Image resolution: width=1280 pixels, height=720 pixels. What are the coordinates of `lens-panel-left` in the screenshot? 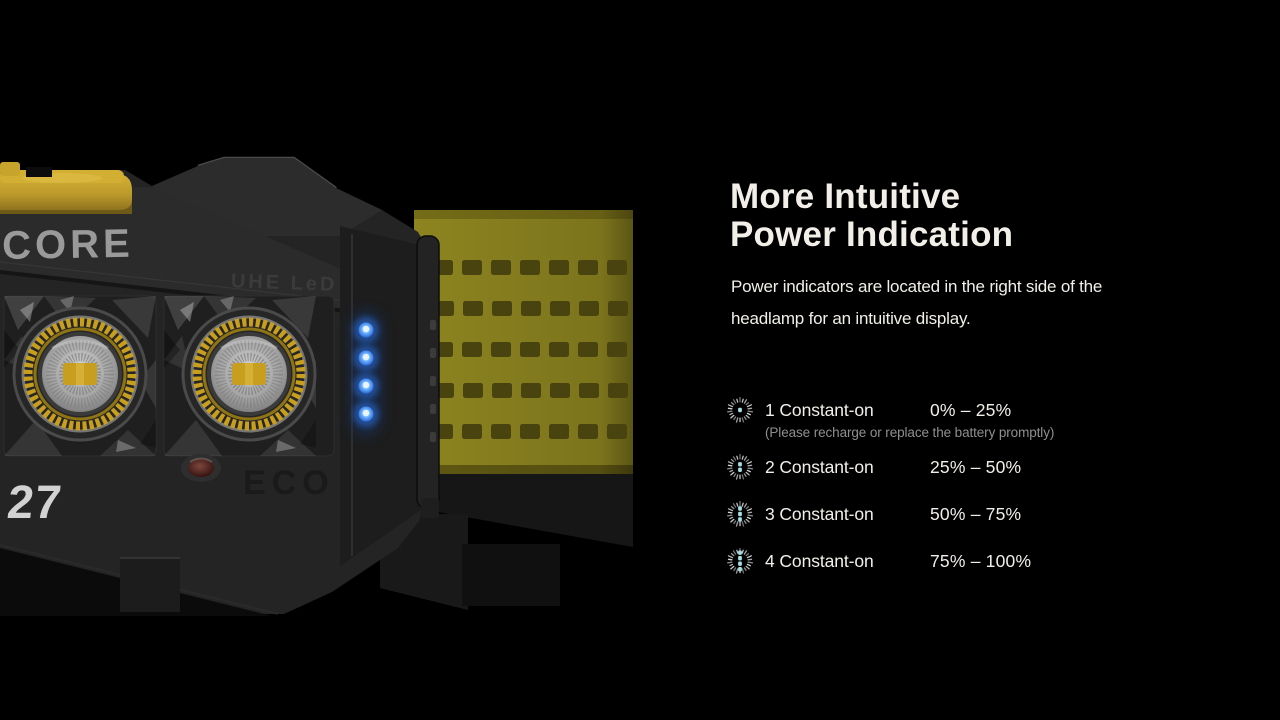 It's located at (80, 376).